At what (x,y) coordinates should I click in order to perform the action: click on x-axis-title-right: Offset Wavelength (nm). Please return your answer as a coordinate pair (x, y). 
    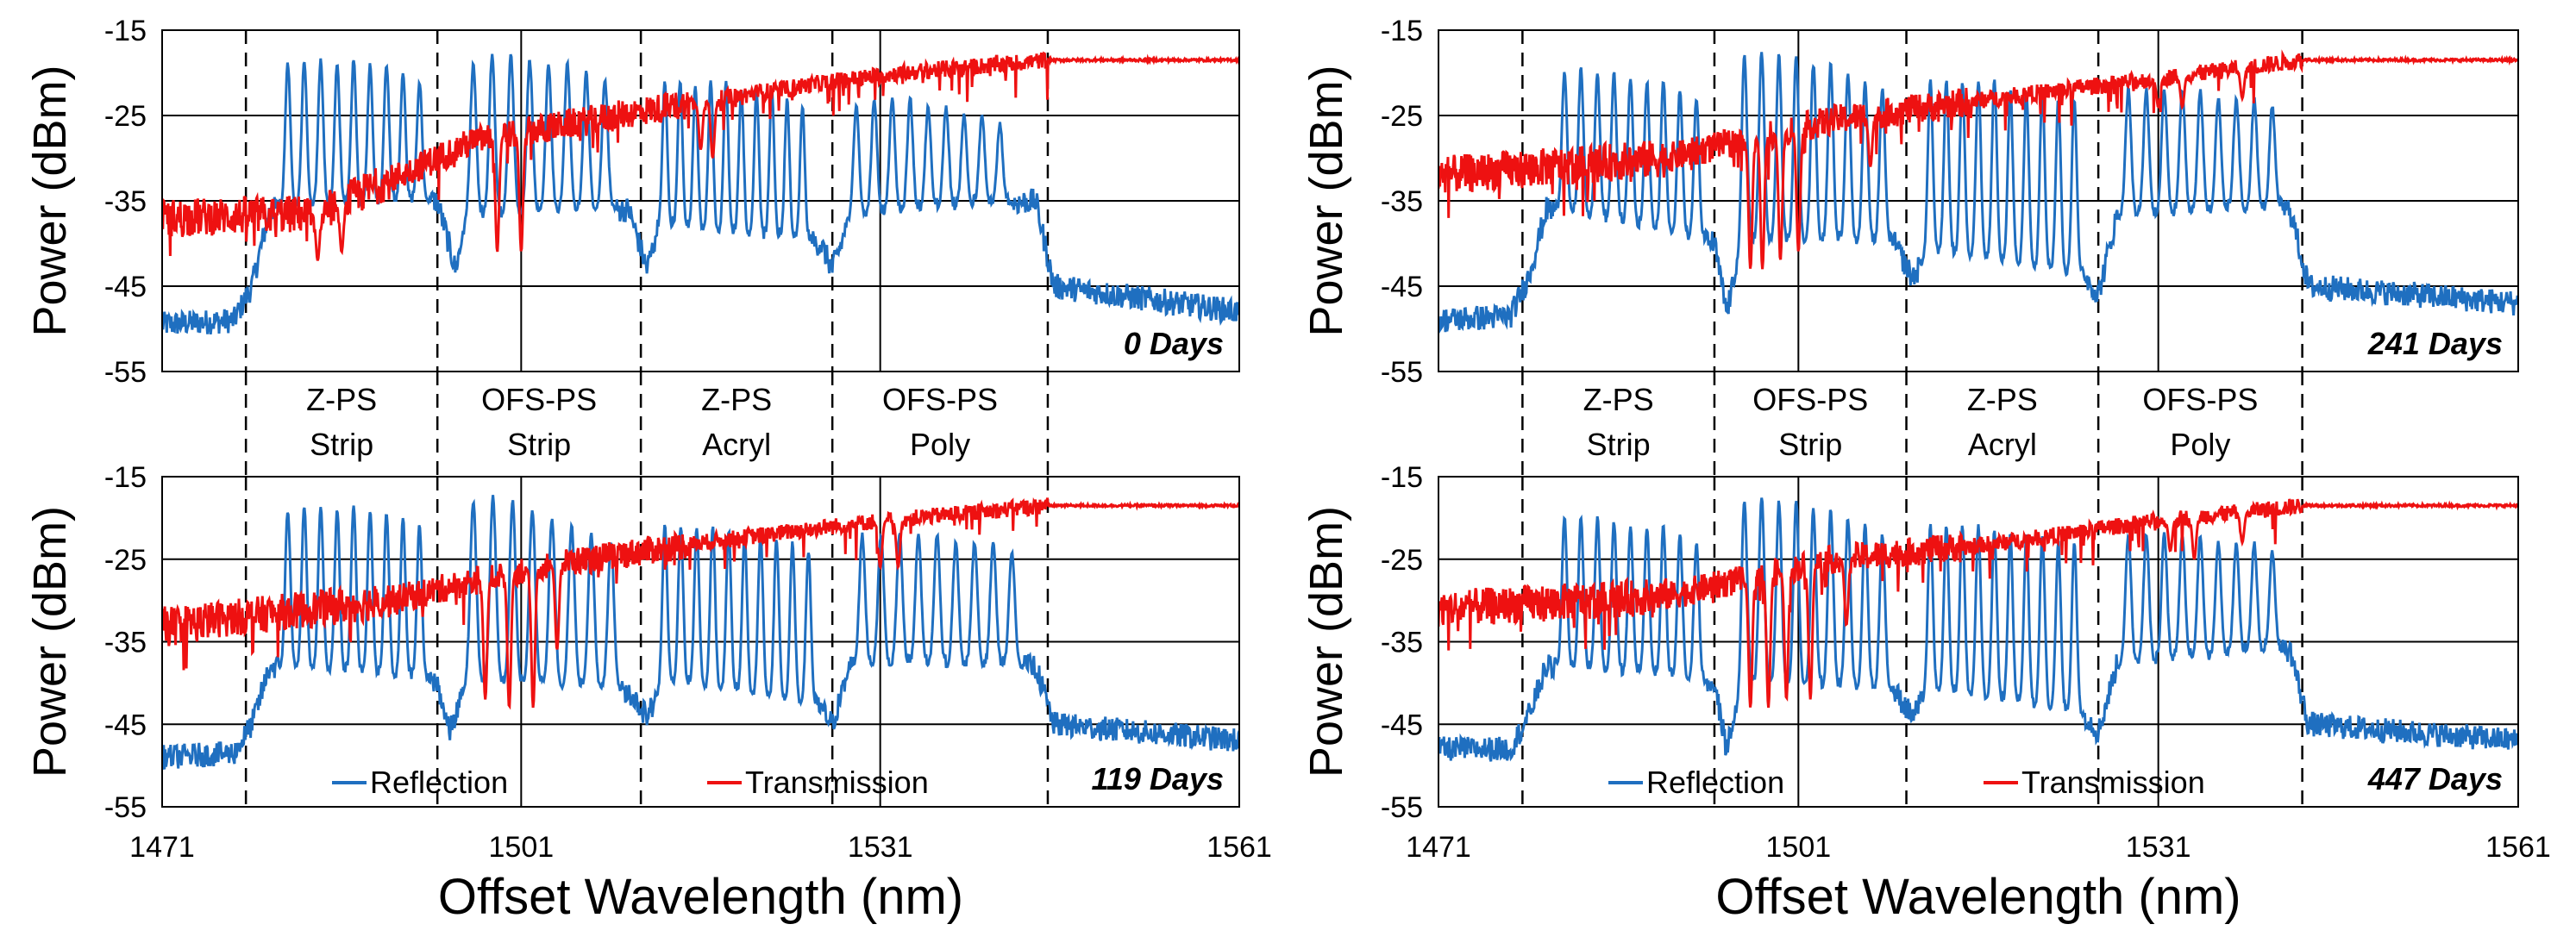
    Looking at the image, I should click on (1978, 897).